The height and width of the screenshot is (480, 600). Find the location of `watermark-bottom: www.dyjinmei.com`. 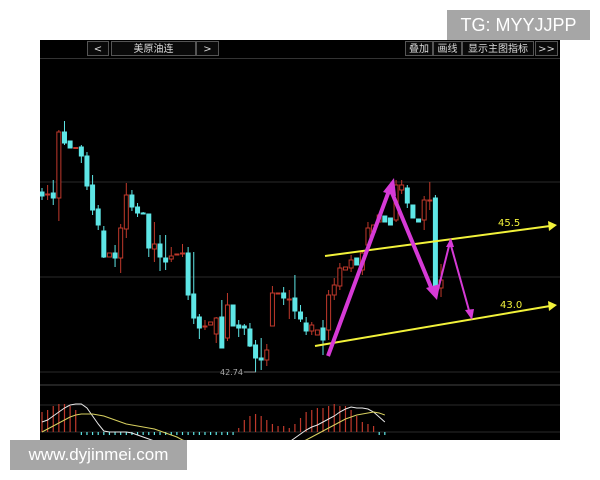

watermark-bottom: www.dyjinmei.com is located at coordinates (98, 455).